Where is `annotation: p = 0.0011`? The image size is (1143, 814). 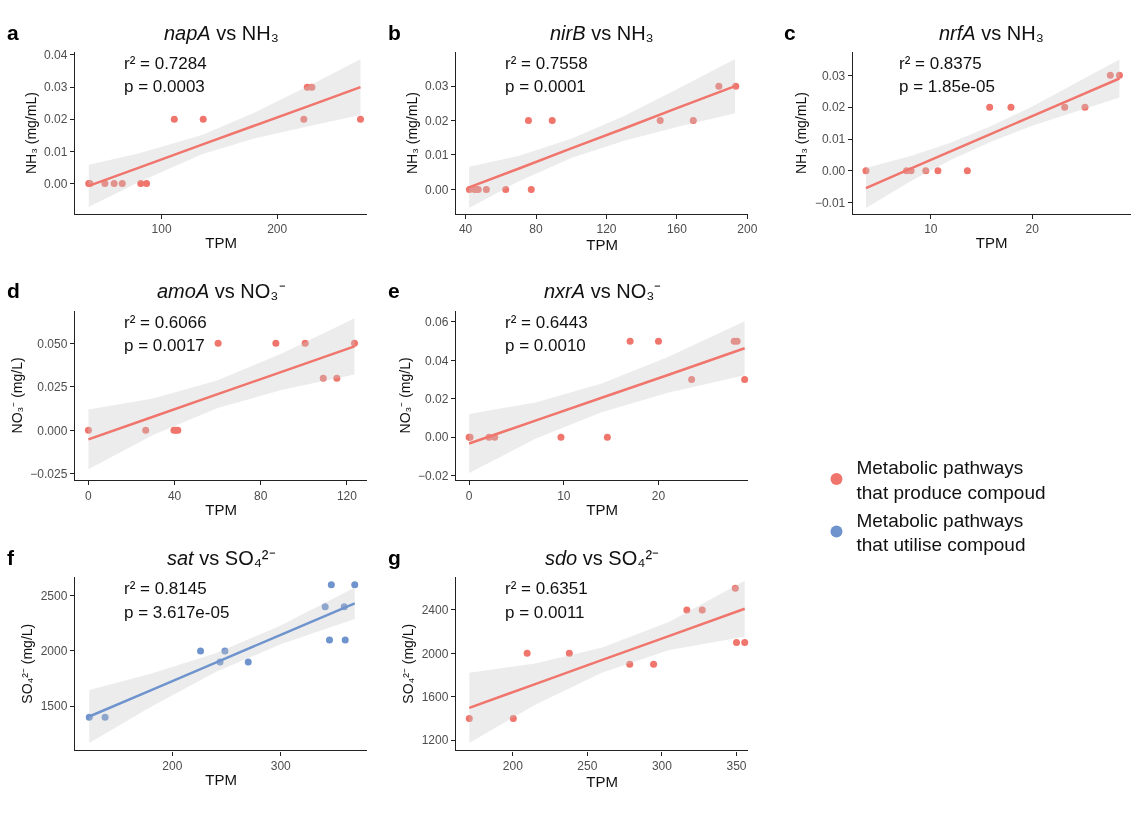
annotation: p = 0.0011 is located at coordinates (545, 612).